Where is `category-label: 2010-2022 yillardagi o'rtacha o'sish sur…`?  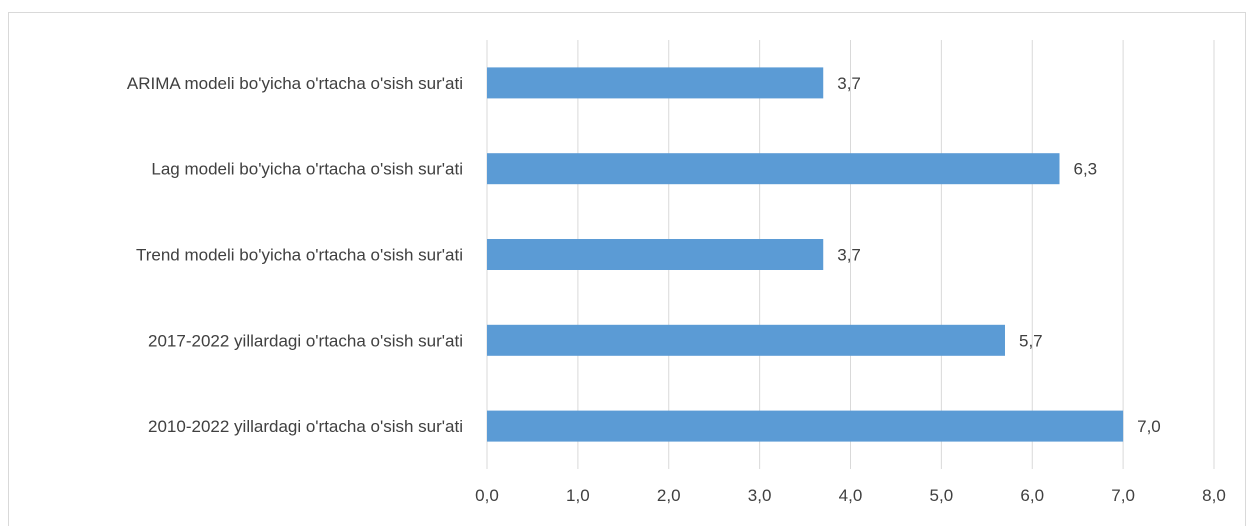
category-label: 2010-2022 yillardagi o'rtacha o'sish sur… is located at coordinates (305, 426).